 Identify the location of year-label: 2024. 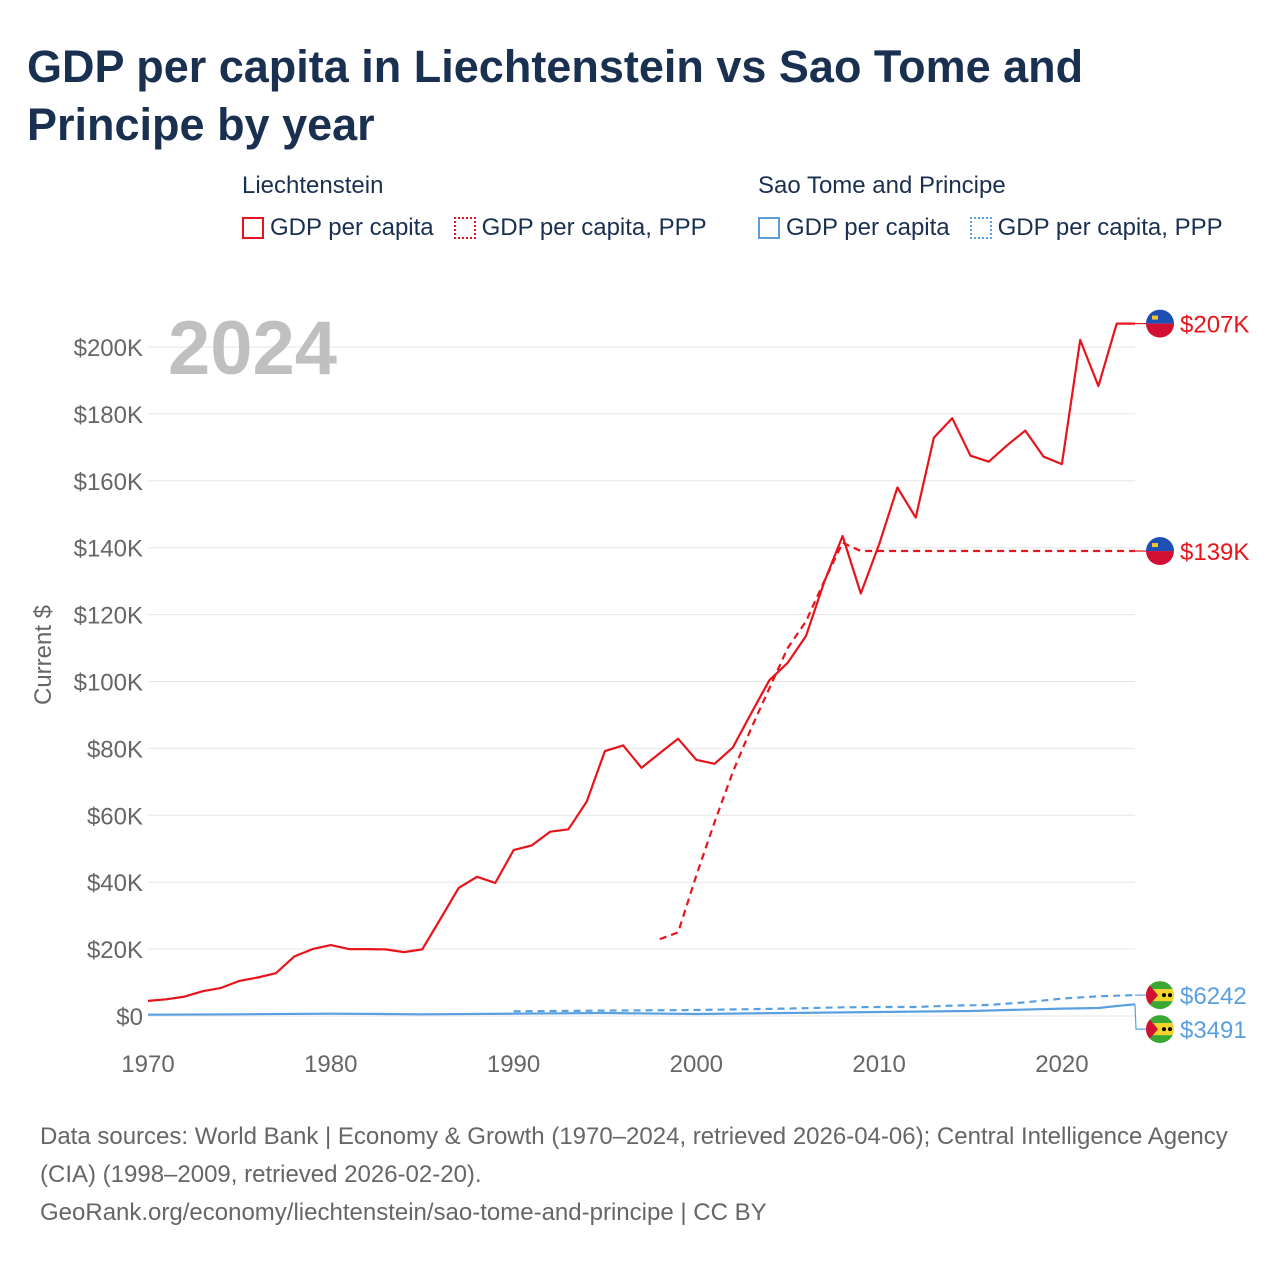
(252, 348).